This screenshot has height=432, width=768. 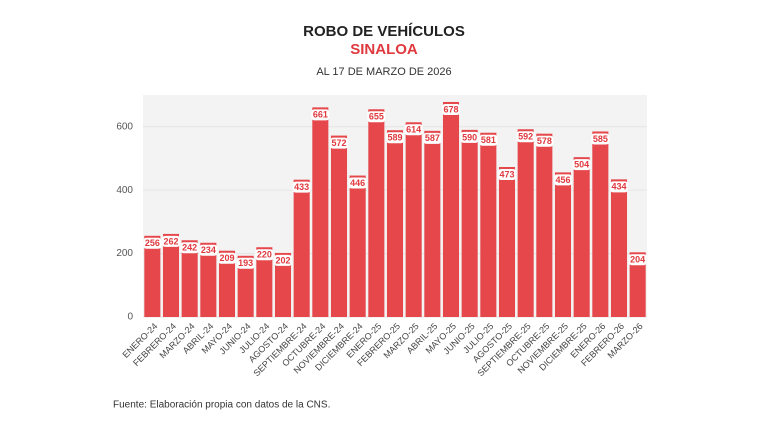 I want to click on value-label: 242, so click(x=189, y=248).